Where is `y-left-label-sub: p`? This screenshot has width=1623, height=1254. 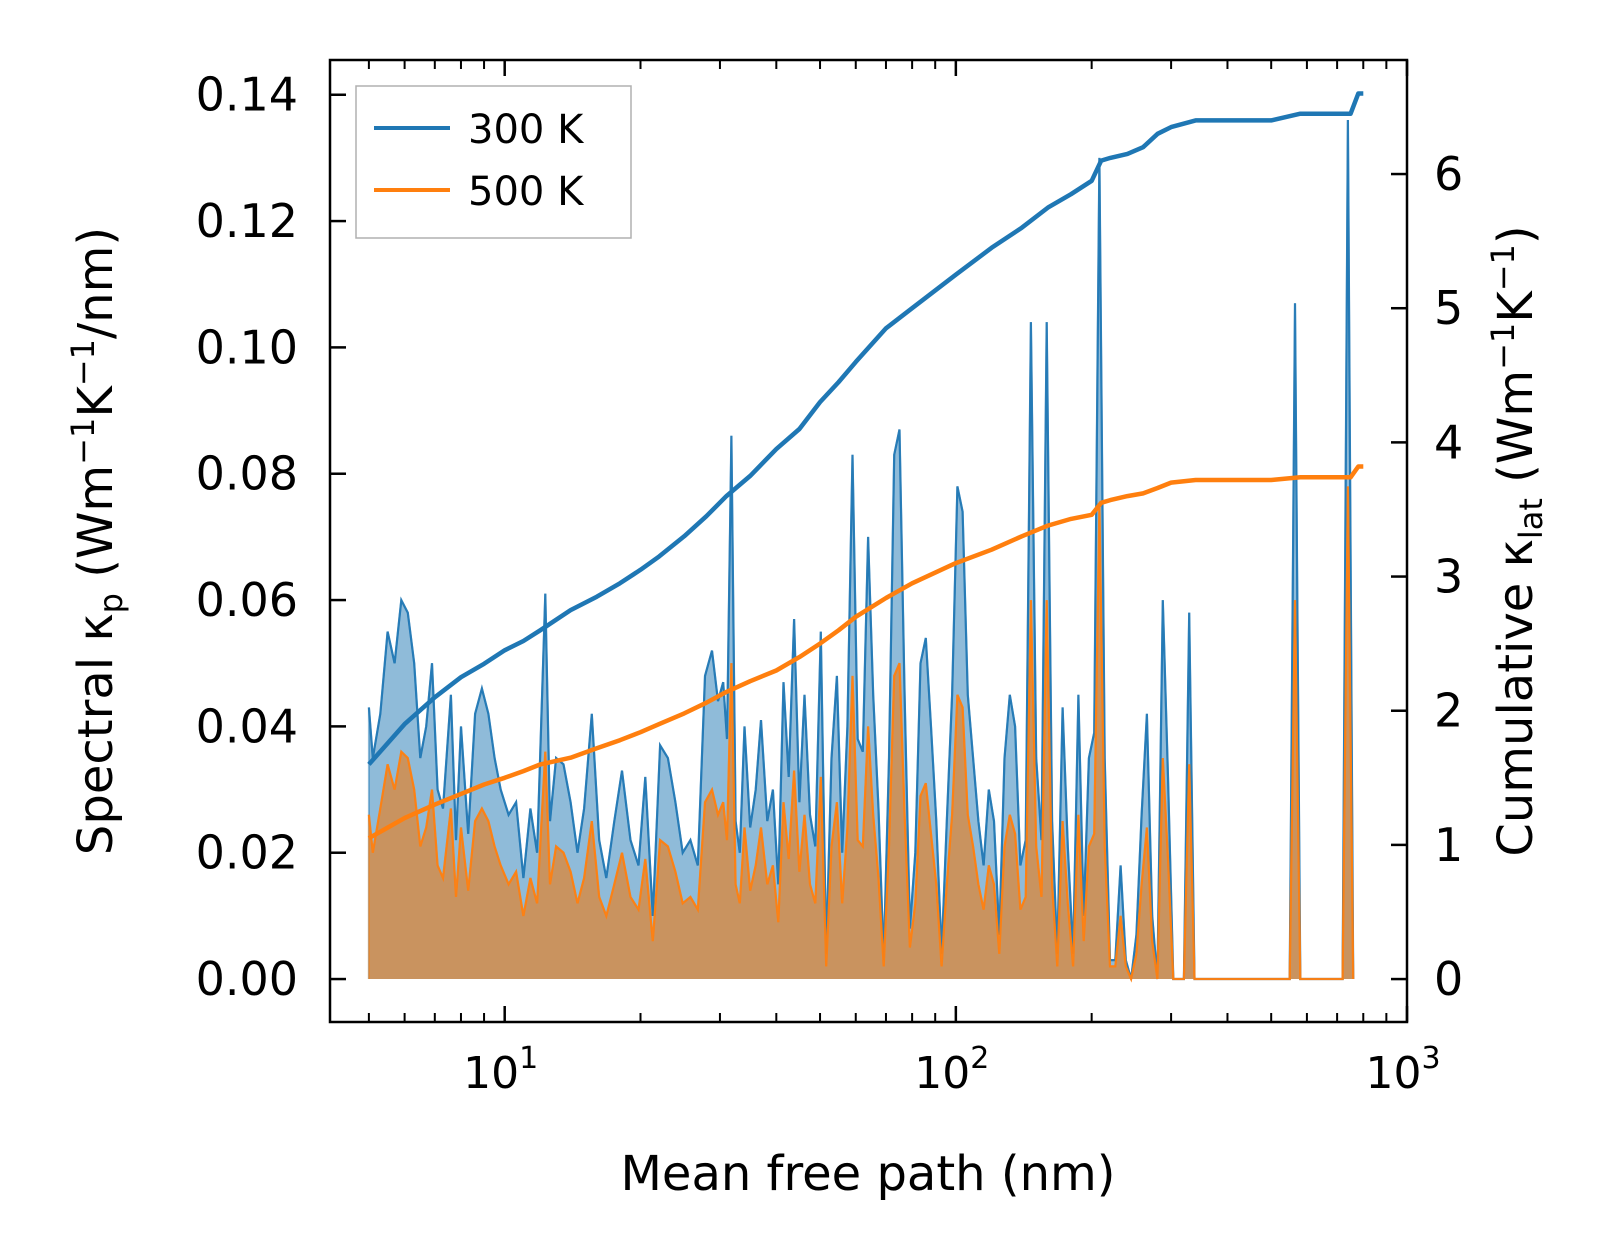
y-left-label-sub: p is located at coordinates (111, 603).